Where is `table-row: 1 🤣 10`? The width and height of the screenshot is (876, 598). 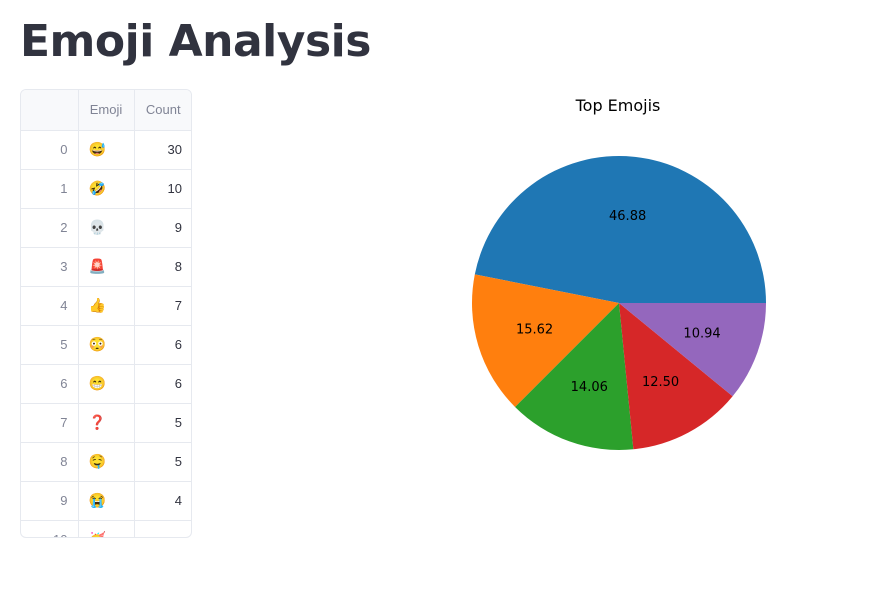 table-row: 1 🤣 10 is located at coordinates (106, 189).